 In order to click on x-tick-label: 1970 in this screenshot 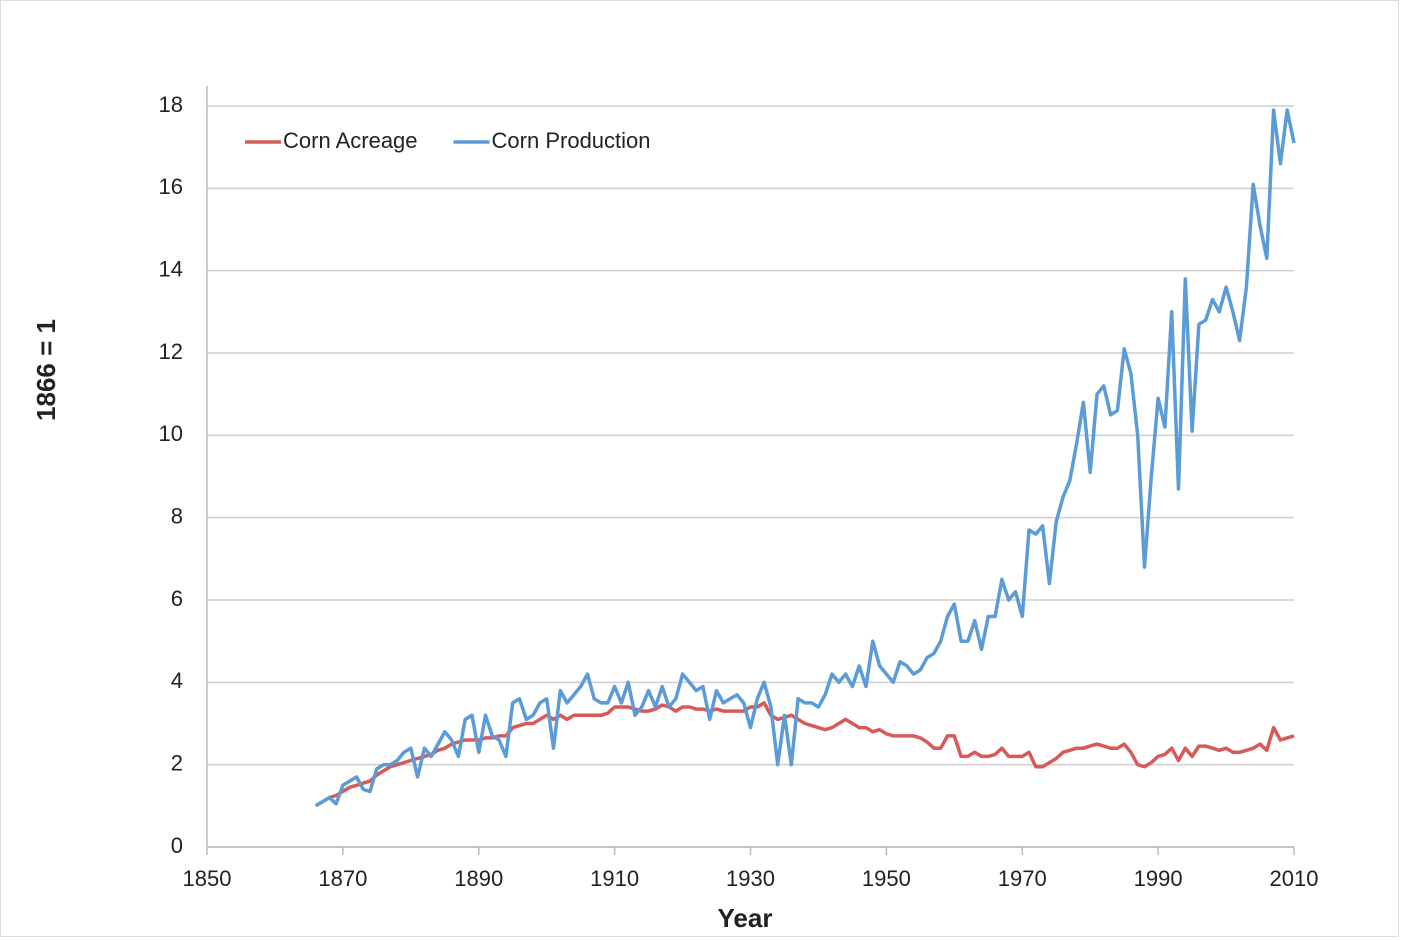, I will do `click(1022, 878)`.